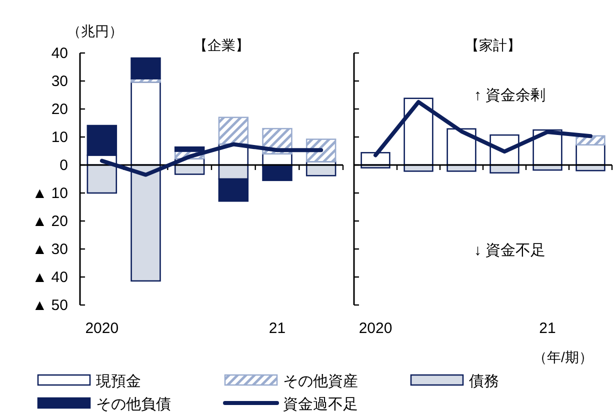  I want to click on annotation: ↓ 資金不足, so click(510, 250).